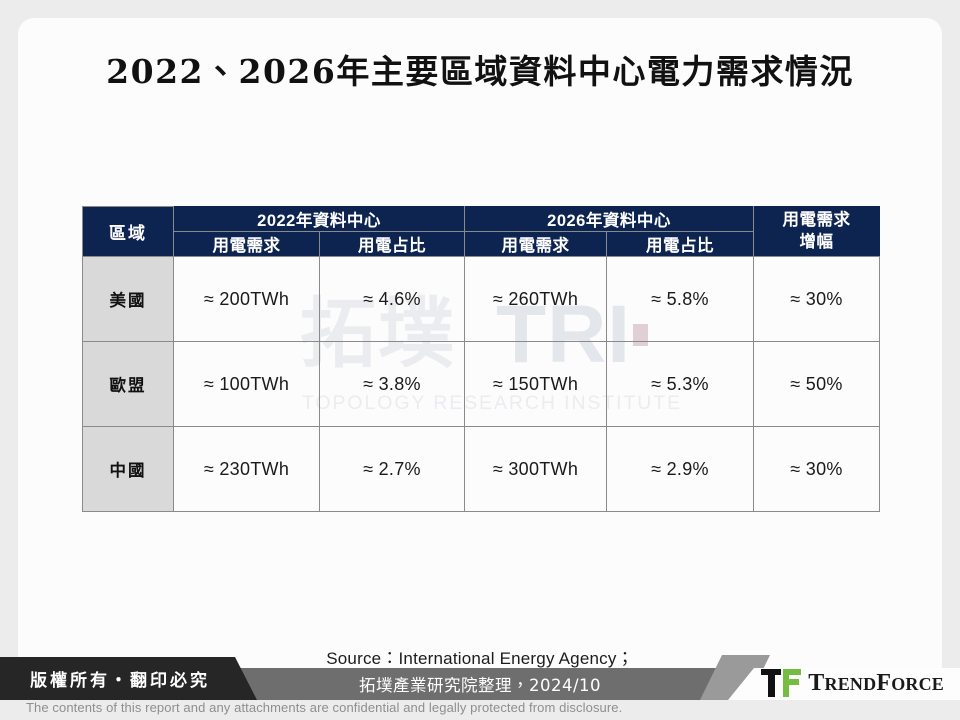 Image resolution: width=960 pixels, height=720 pixels. I want to click on cell-eu-demand-2022: ≈ 100TWh, so click(246, 384).